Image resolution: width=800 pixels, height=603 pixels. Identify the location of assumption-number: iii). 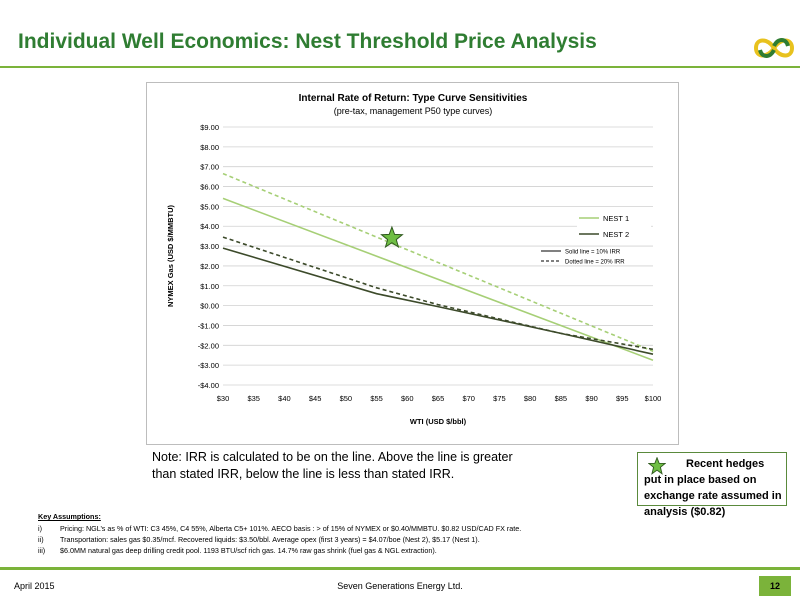
(42, 550).